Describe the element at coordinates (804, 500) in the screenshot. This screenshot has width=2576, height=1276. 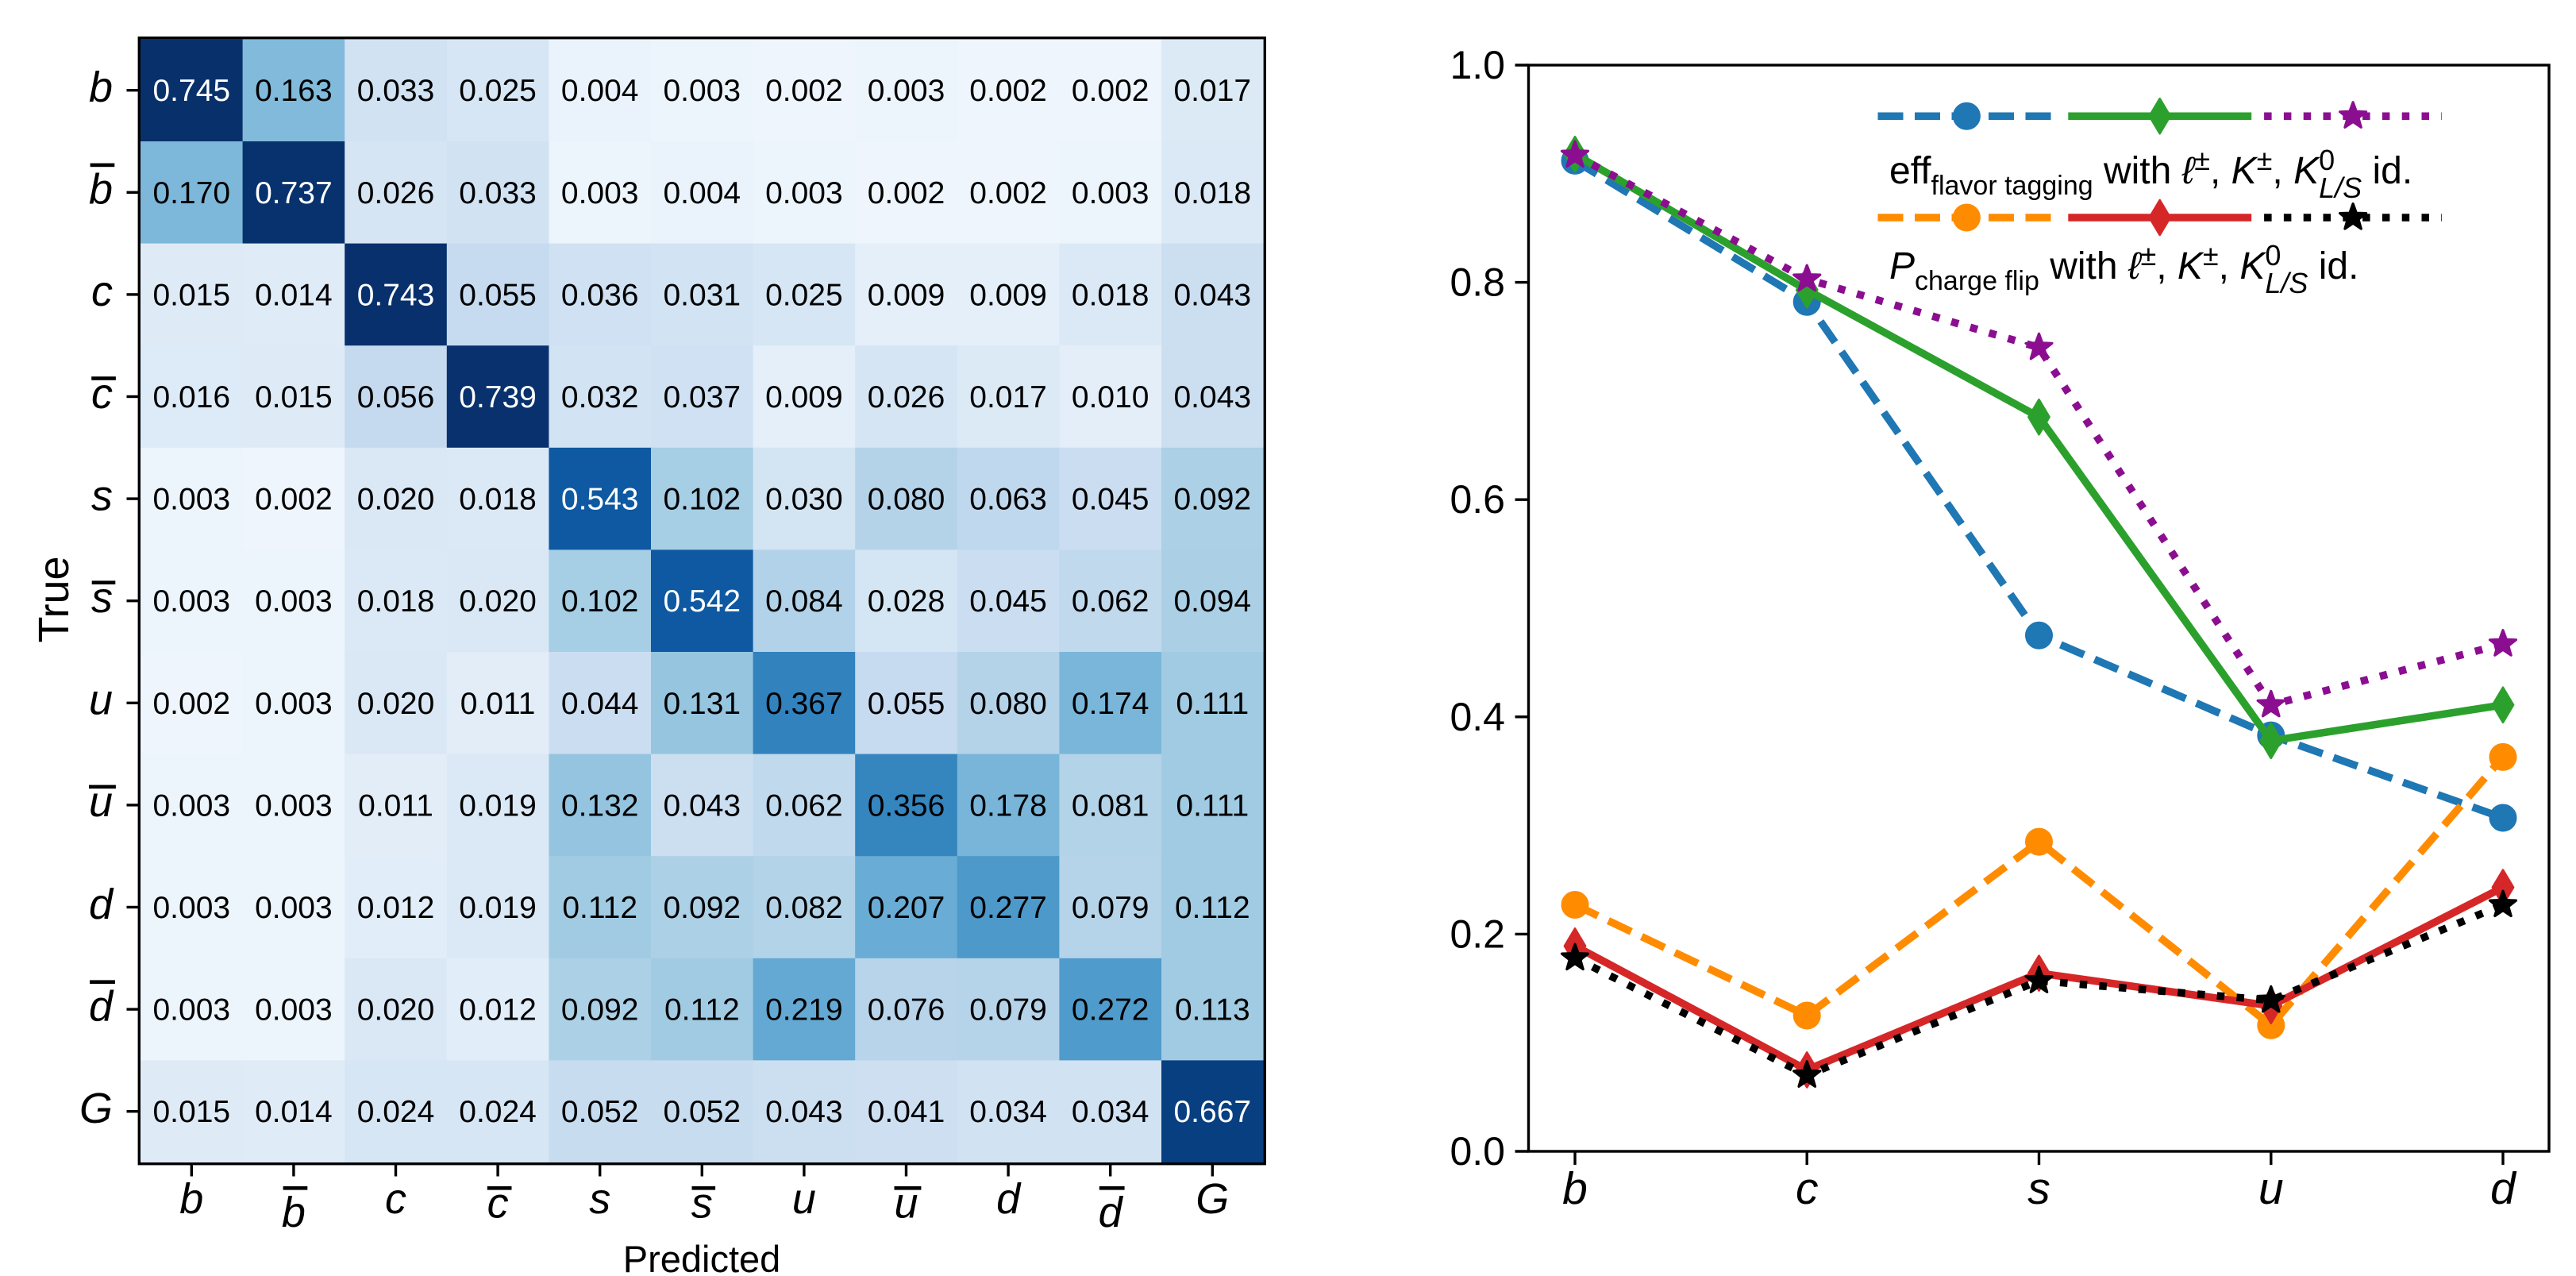
I see `svg-text: 0.030` at that location.